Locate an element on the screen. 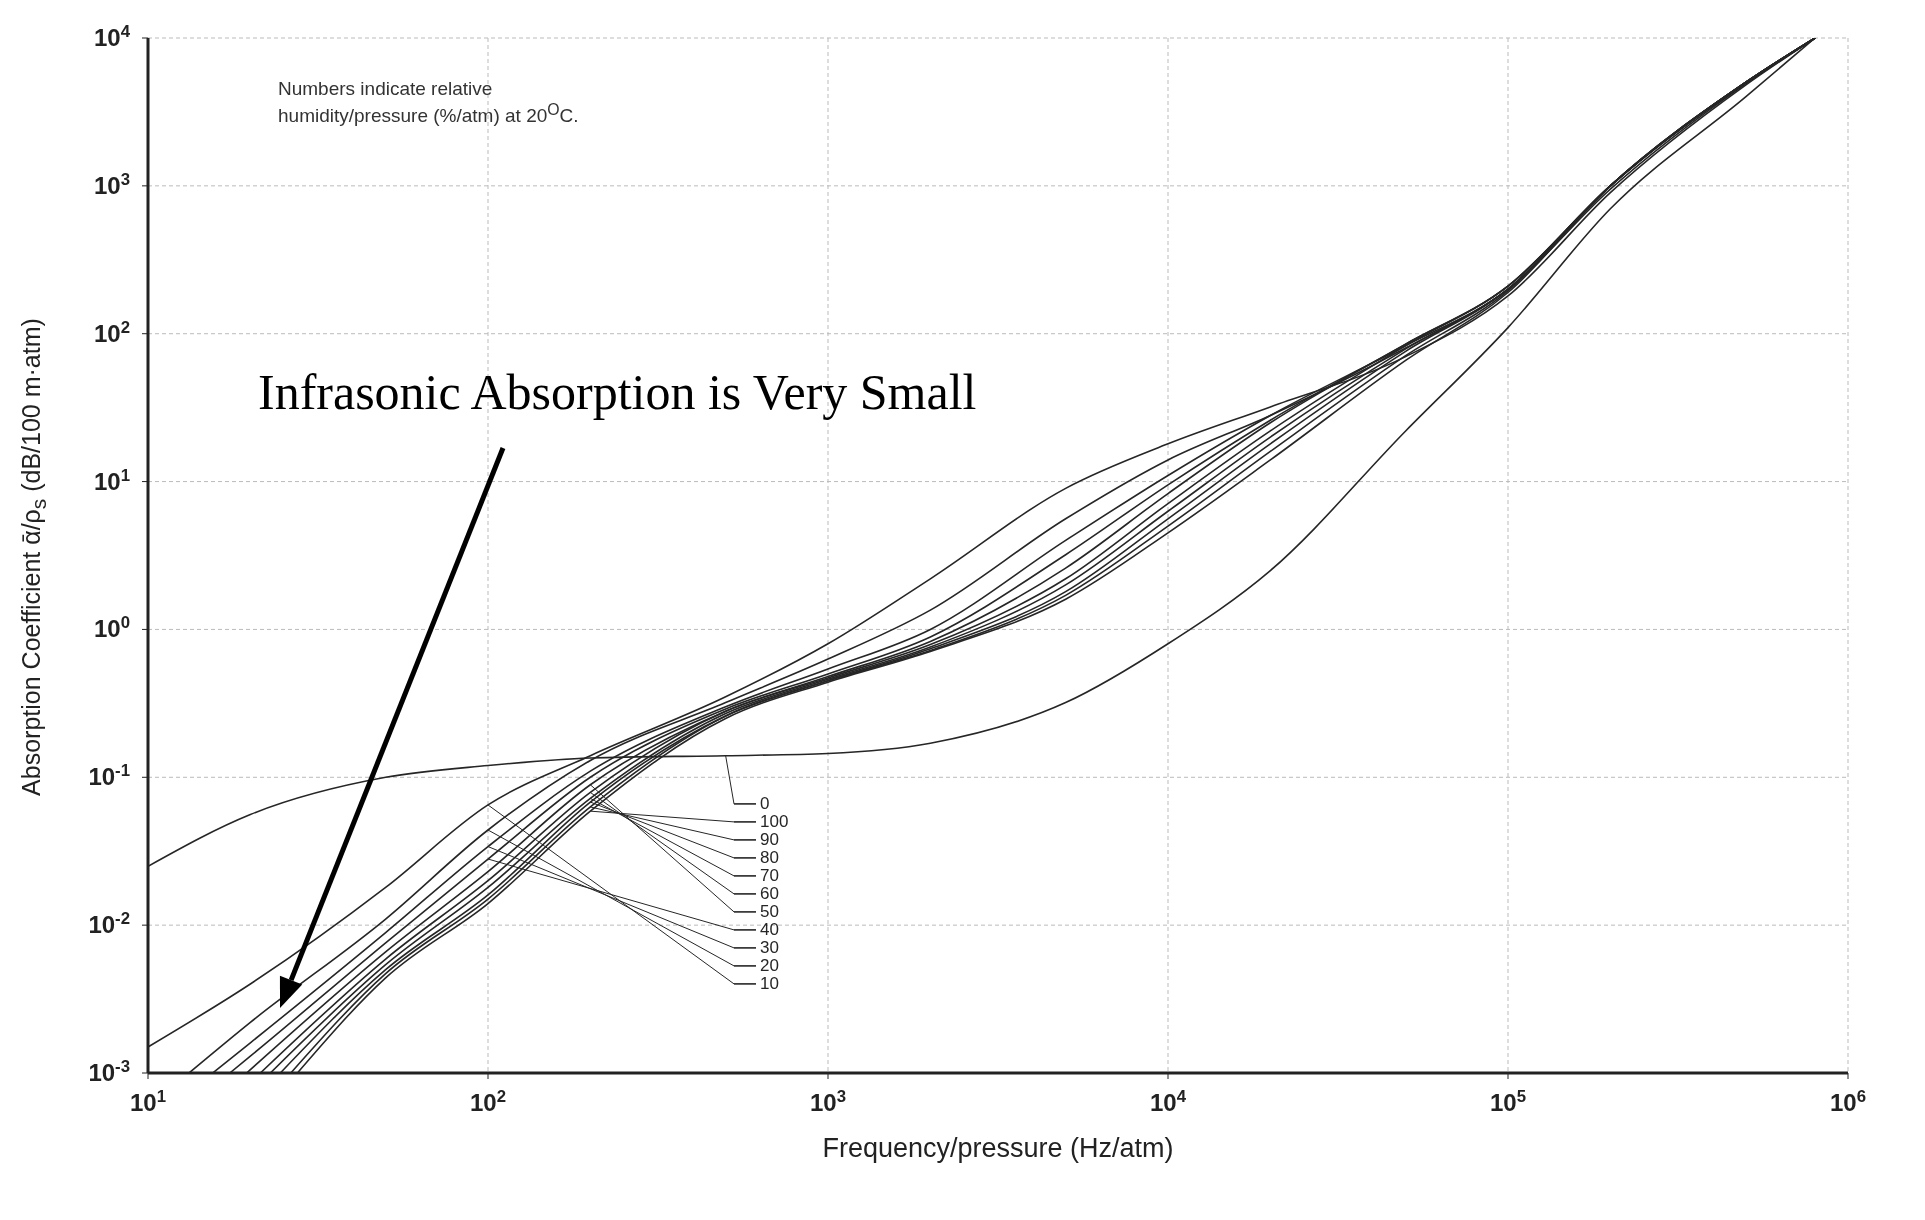  y-tick-label: 10$^{-1}$ is located at coordinates (109, 775).